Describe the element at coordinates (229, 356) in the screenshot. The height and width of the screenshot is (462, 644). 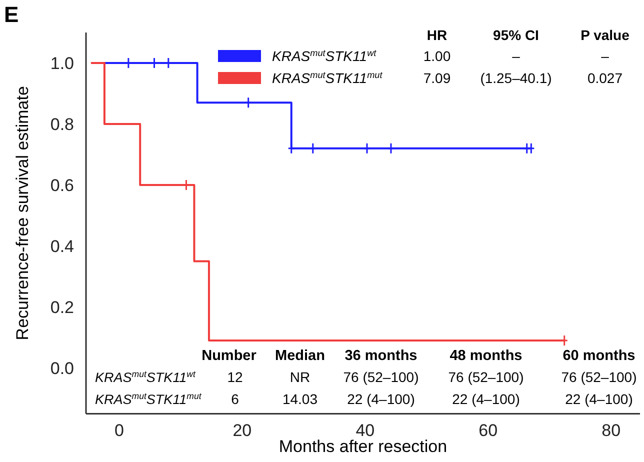
I see `annotation: Number` at that location.